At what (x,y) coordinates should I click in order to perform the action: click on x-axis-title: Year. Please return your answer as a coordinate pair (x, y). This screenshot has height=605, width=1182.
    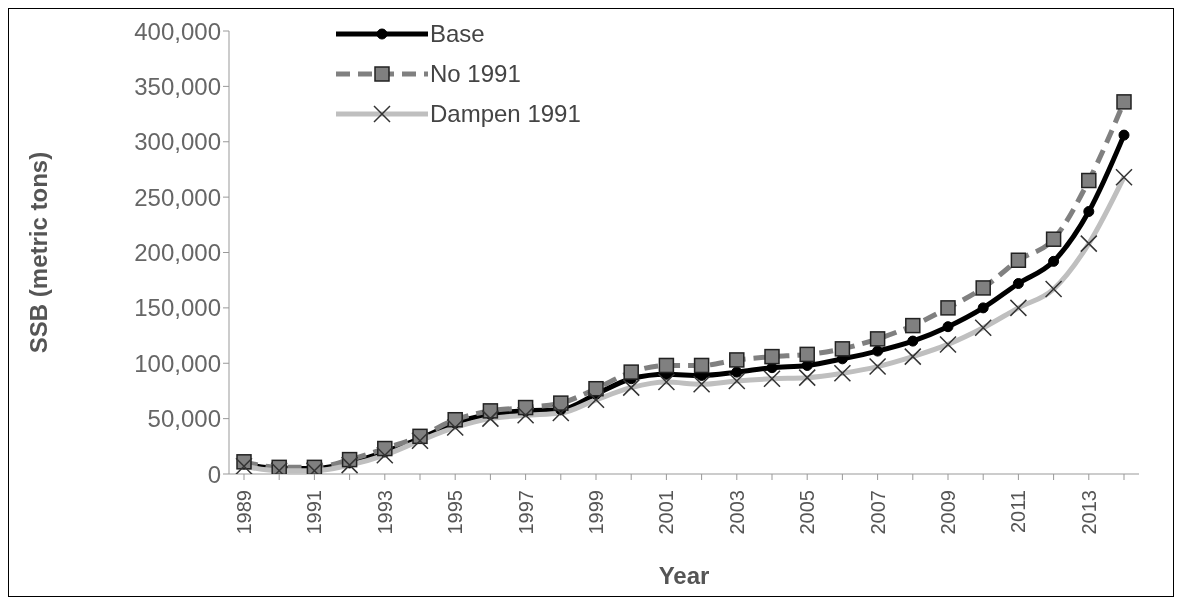
    Looking at the image, I should click on (684, 575).